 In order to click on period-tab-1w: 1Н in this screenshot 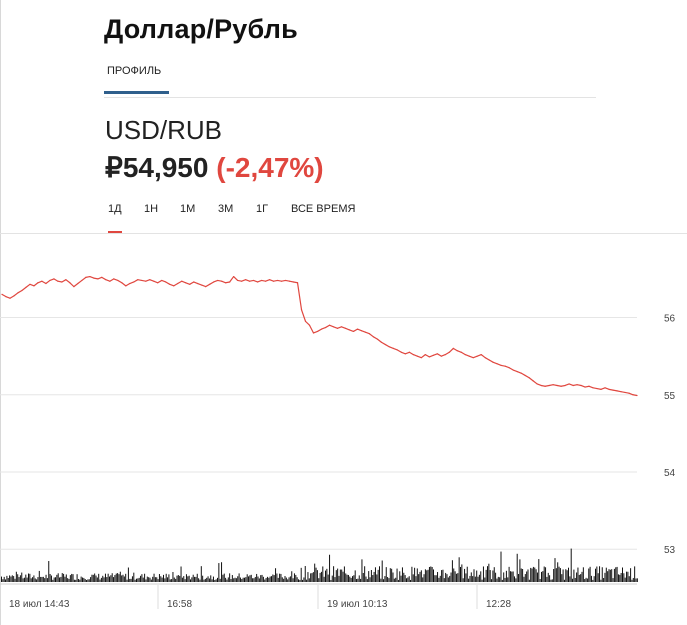, I will do `click(151, 209)`.